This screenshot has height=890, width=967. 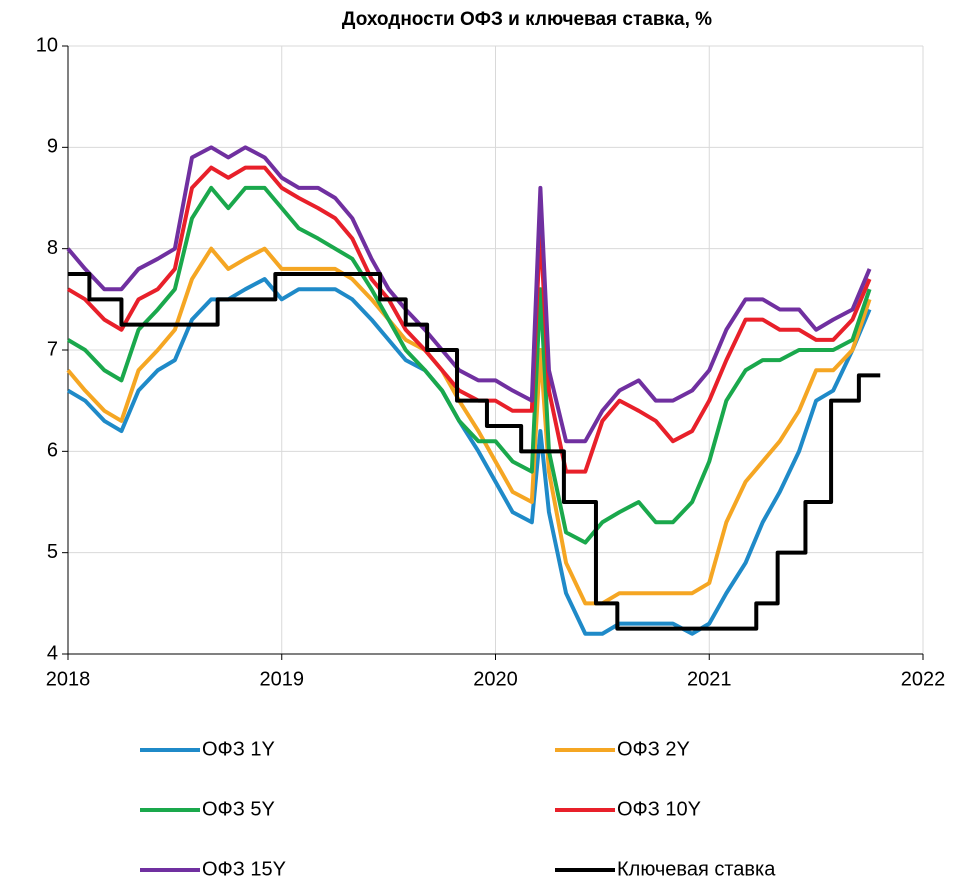 I want to click on y-tick-label: 6, so click(x=52, y=451).